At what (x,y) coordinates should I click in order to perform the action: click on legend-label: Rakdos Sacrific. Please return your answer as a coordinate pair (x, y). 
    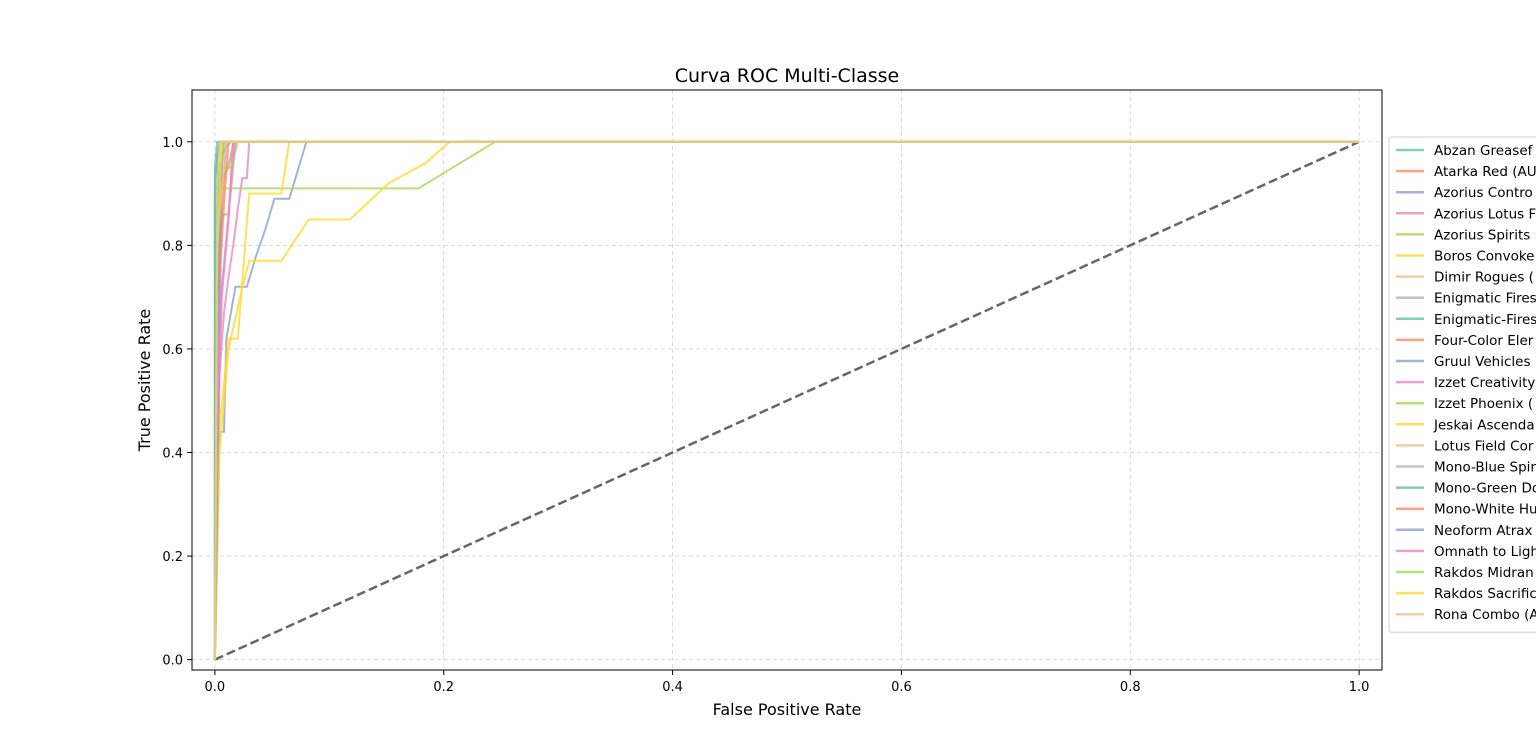
    Looking at the image, I should click on (1485, 594).